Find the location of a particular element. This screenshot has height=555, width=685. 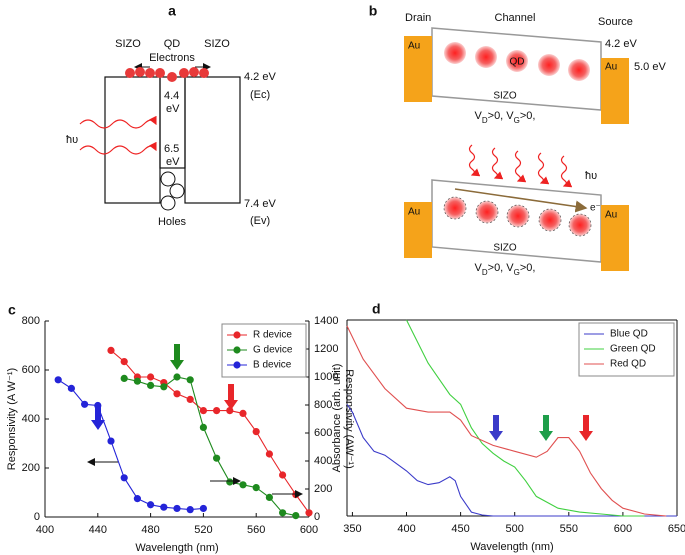

electron-flow is located at coordinates (521, 200).